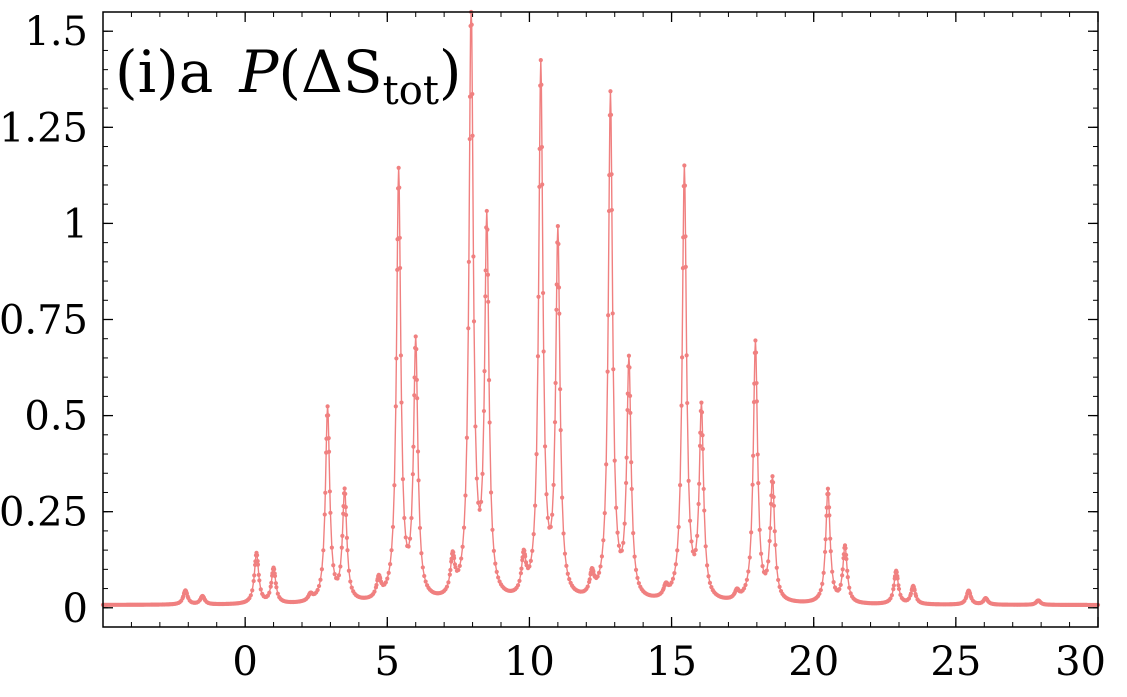 This screenshot has width=1127, height=697. What do you see at coordinates (258, 72) in the screenshot?
I see `title-function: P` at bounding box center [258, 72].